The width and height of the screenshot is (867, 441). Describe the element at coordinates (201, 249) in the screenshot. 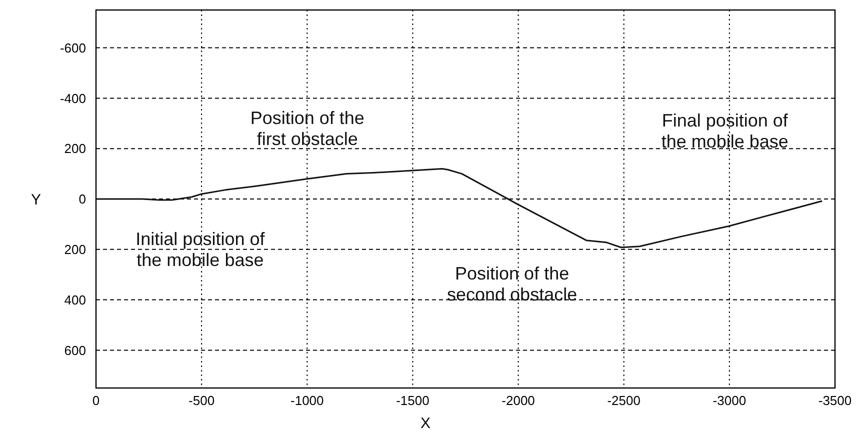

I see `annotation: Initial position of the mobile base` at that location.